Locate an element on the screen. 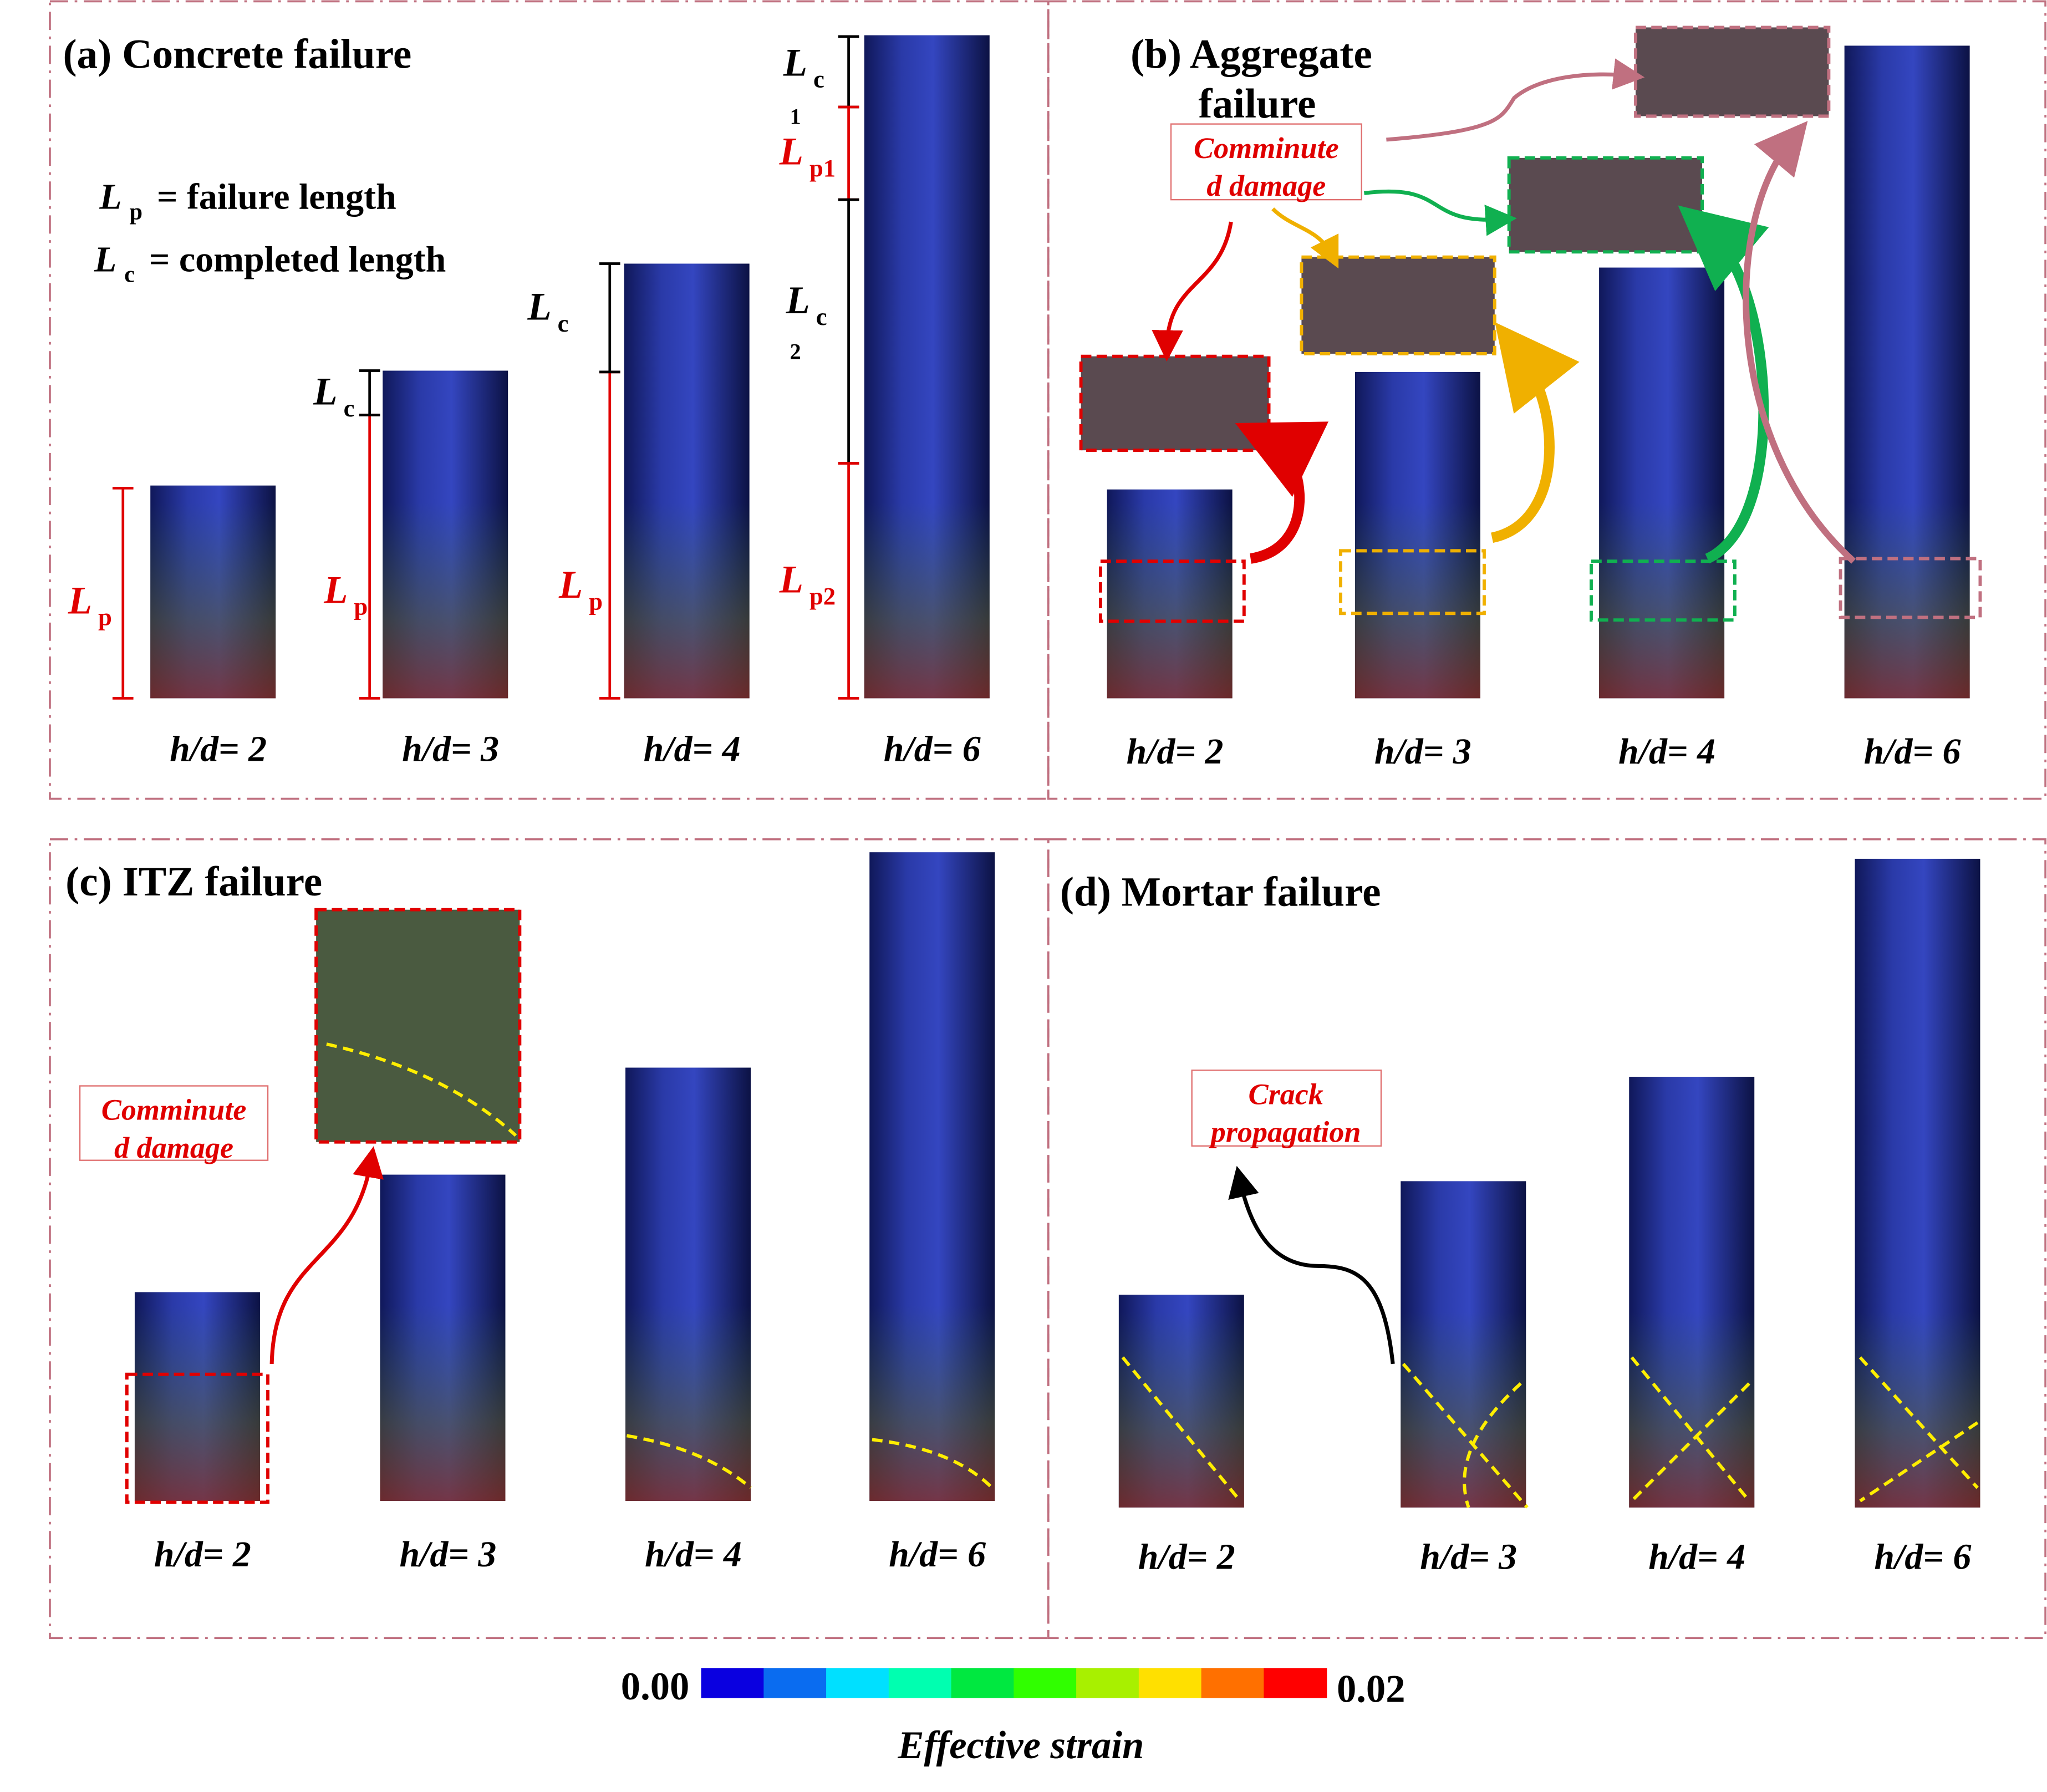 Image resolution: width=2047 pixels, height=1792 pixels. panel-b-title-line1: (b) Aggregate is located at coordinates (1252, 54).